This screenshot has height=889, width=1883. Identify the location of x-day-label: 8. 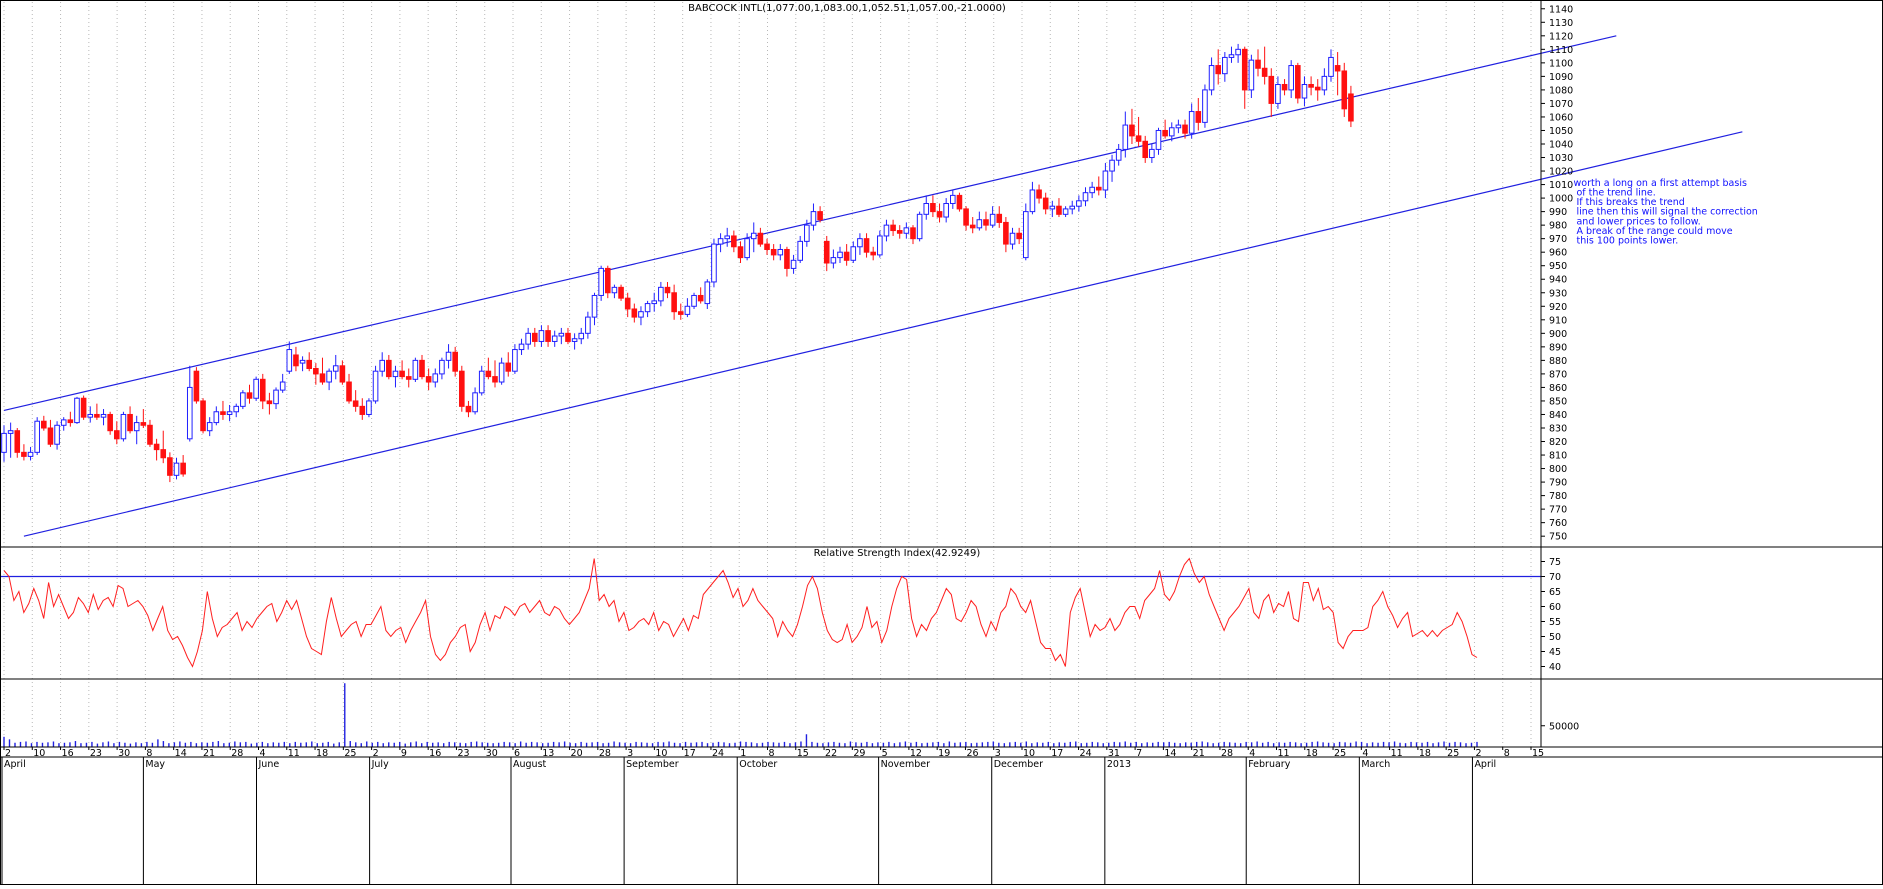
(149, 753).